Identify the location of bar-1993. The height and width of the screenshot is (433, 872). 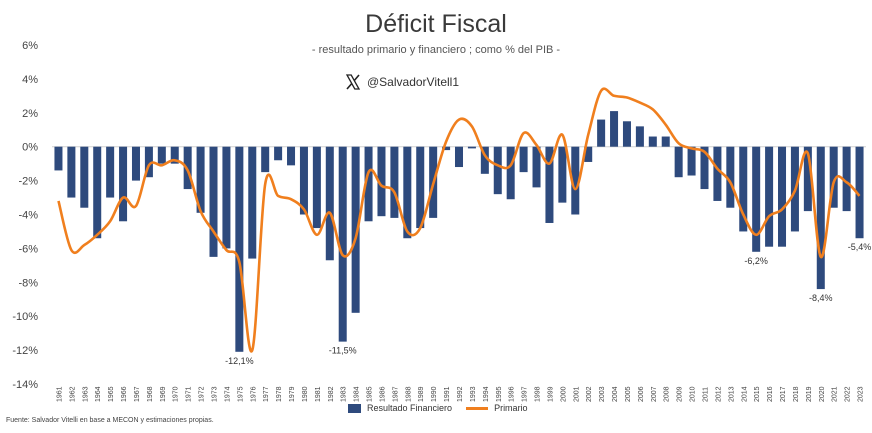
(471, 147).